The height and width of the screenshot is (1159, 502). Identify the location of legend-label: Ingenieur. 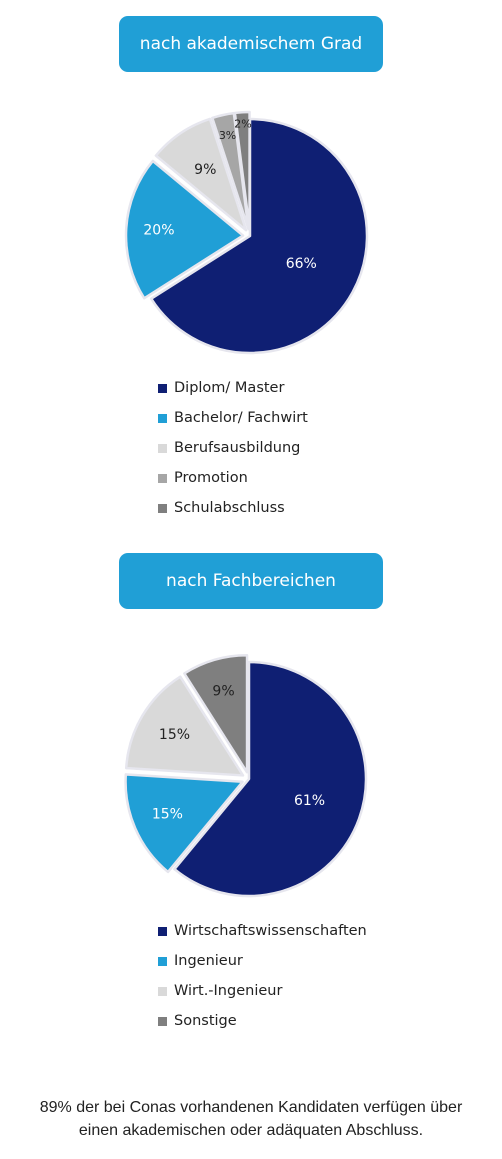
(208, 961).